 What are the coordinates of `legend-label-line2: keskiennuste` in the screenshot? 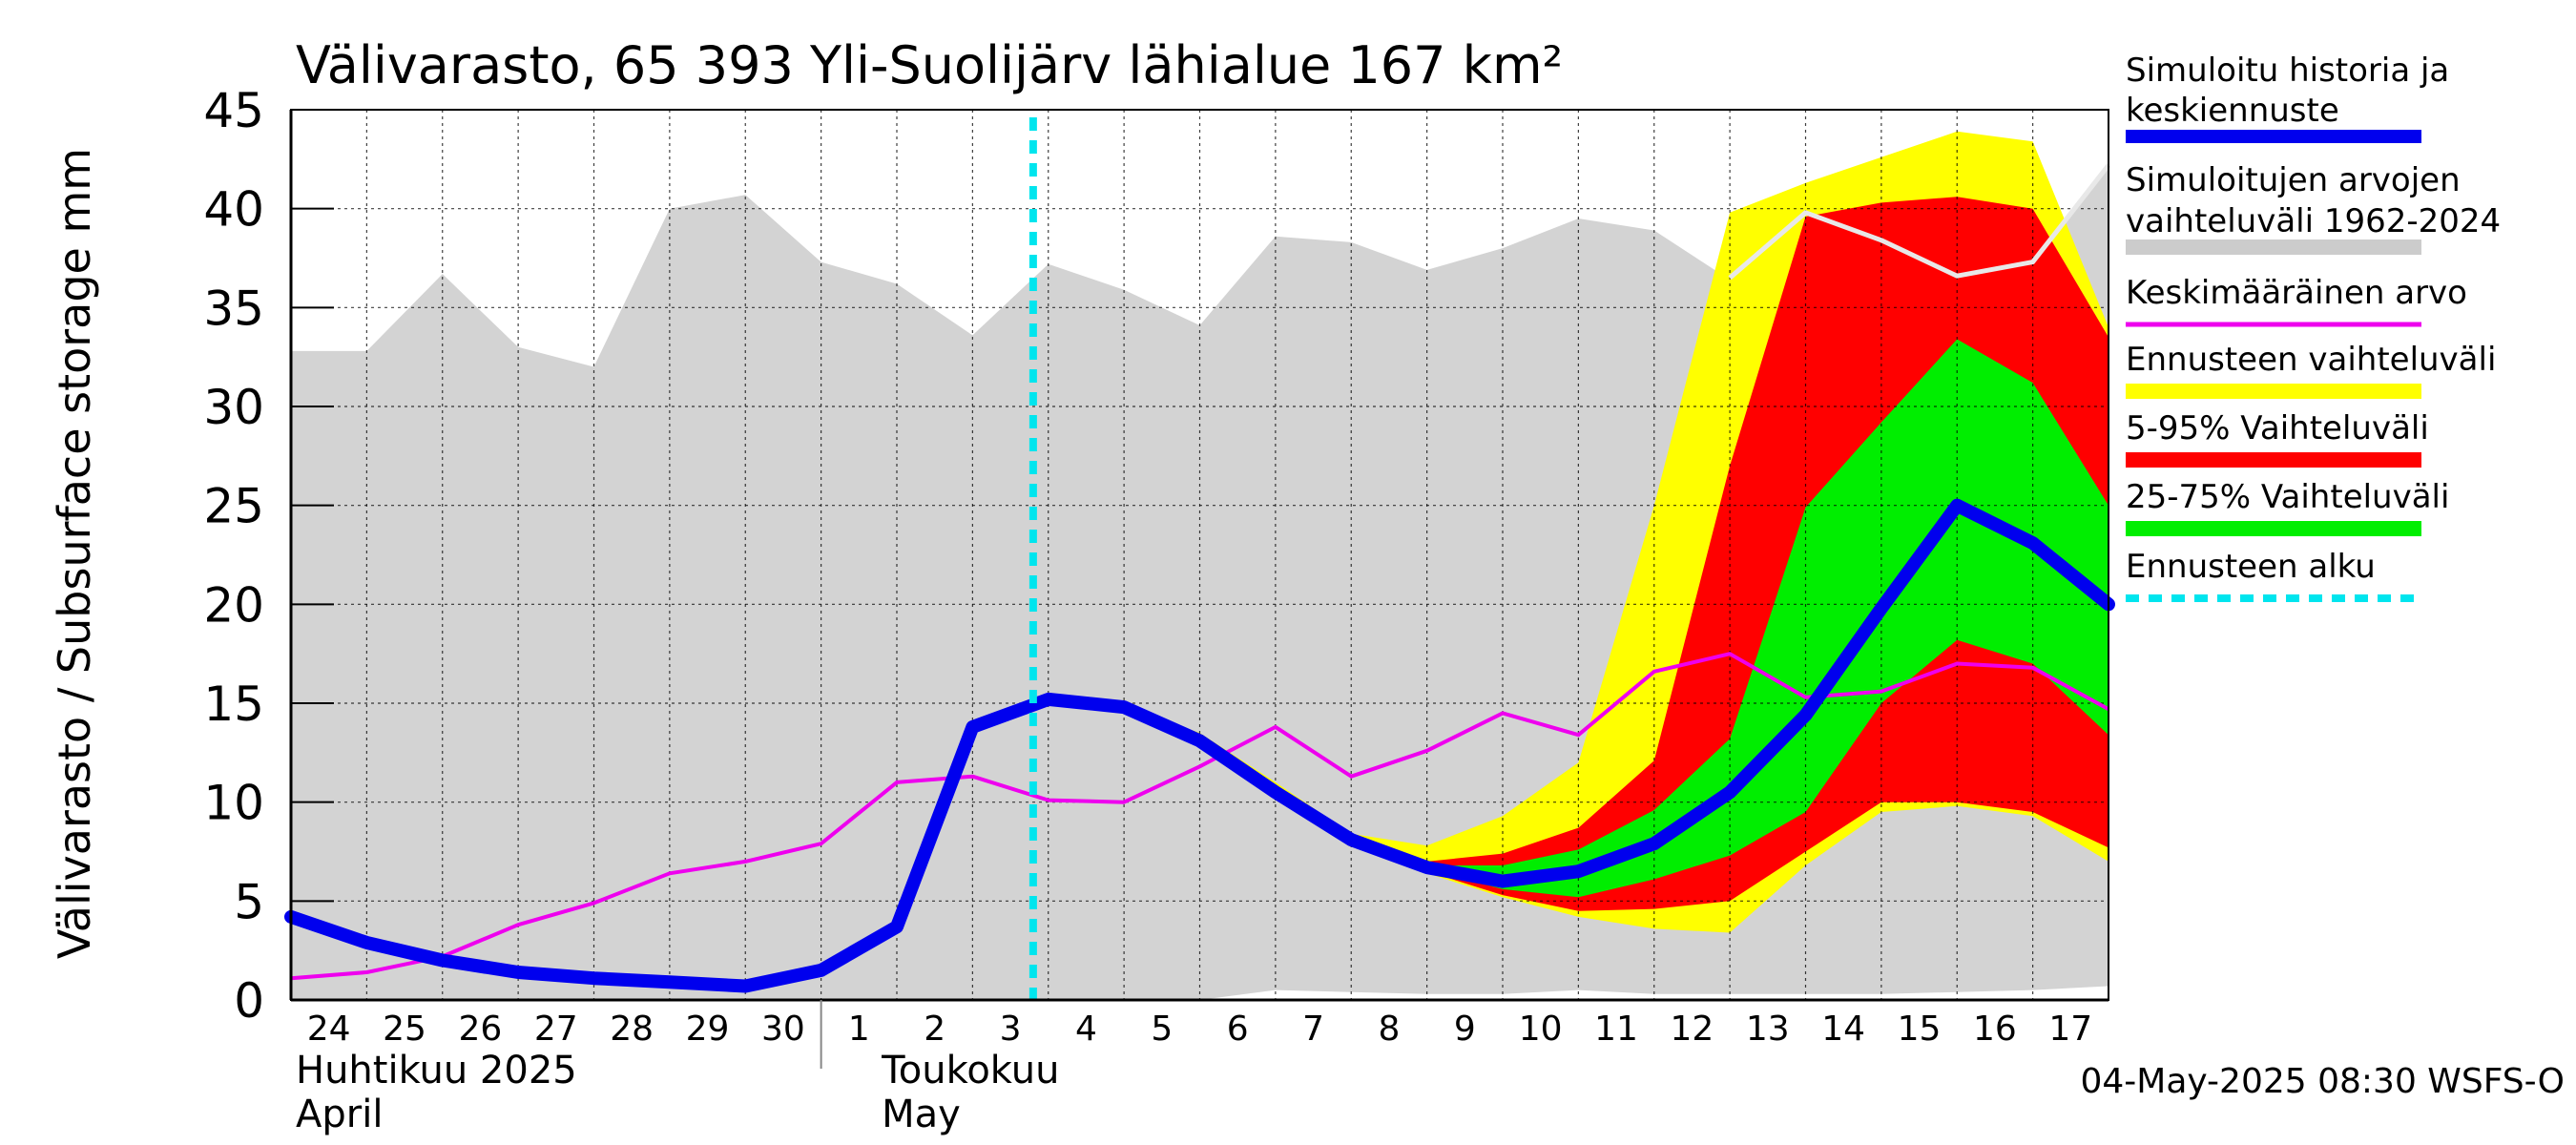 It's located at (2232, 111).